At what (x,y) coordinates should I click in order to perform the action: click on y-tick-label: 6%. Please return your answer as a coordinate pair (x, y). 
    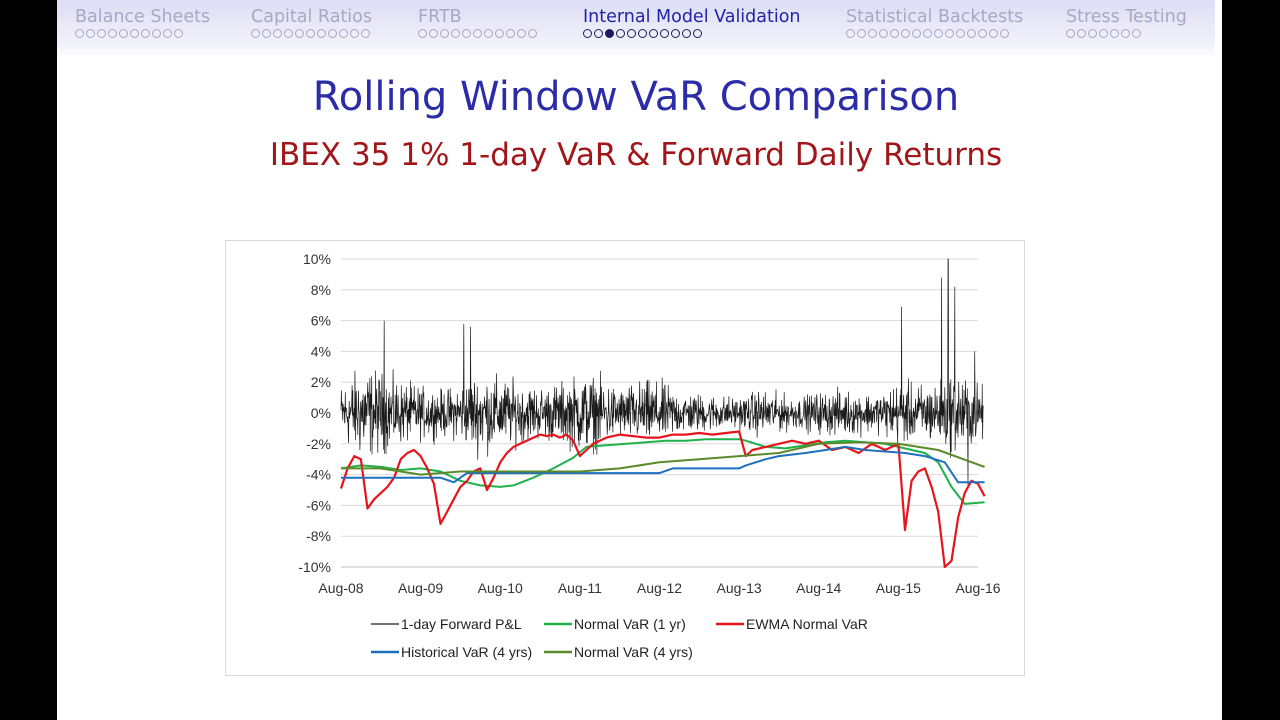
    Looking at the image, I should click on (321, 321).